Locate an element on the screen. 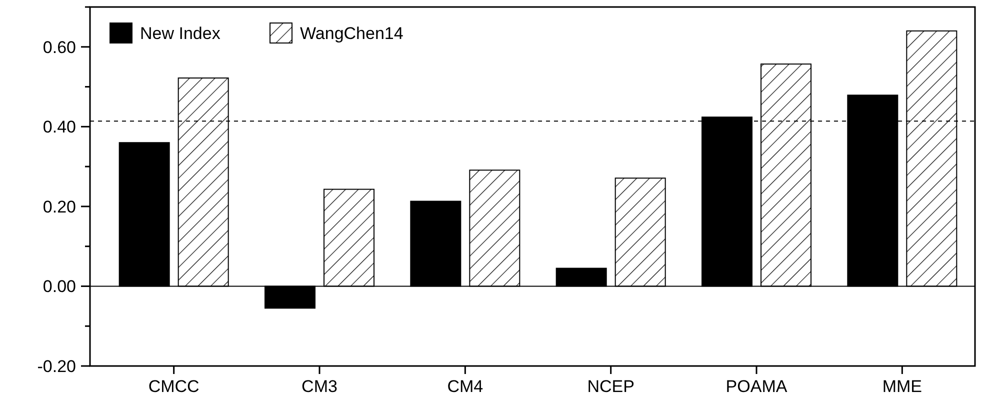 This screenshot has height=418, width=988. legend-label: New Index is located at coordinates (180, 33).